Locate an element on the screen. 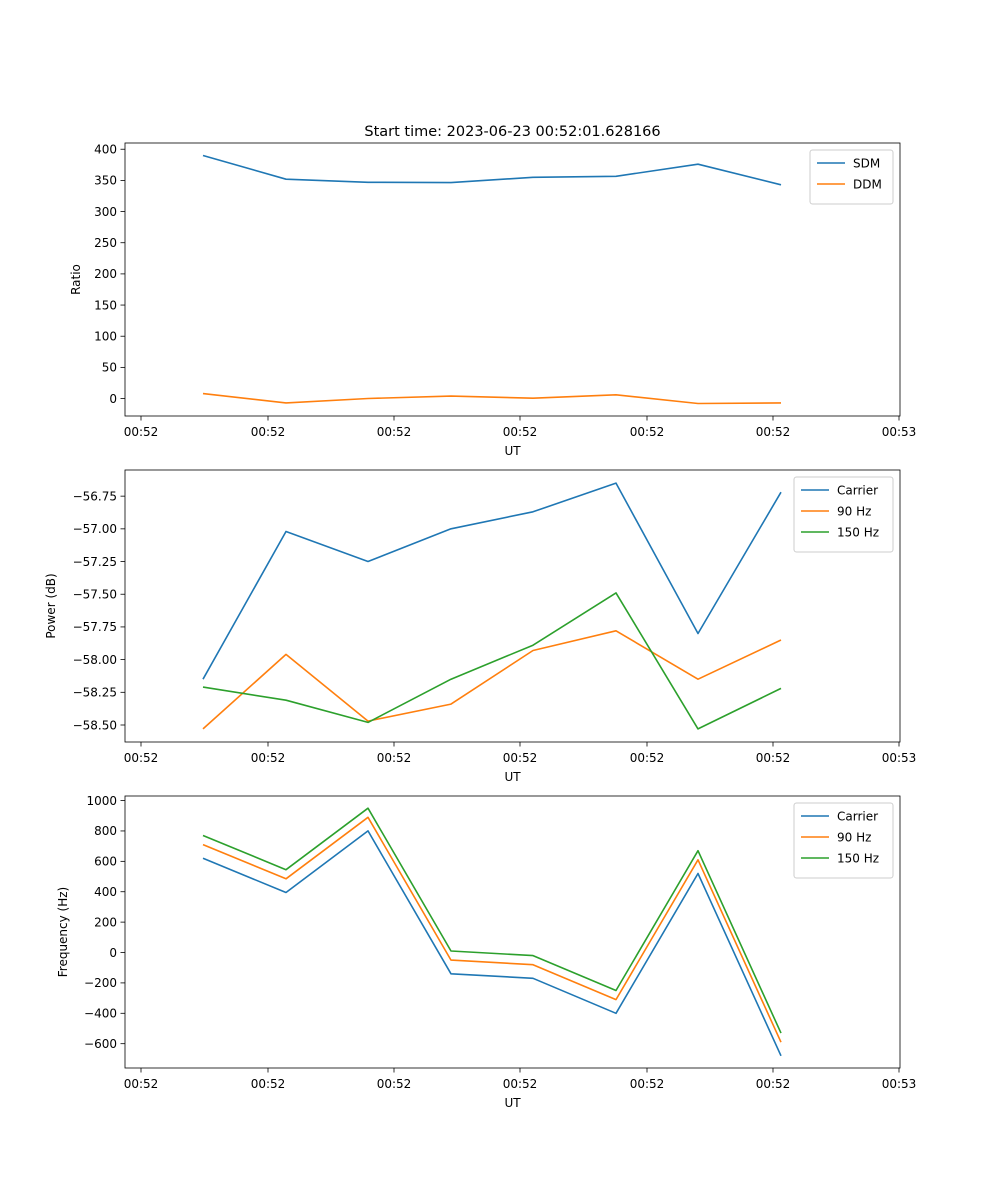  y-tick-label: −57.00 is located at coordinates (95, 529).